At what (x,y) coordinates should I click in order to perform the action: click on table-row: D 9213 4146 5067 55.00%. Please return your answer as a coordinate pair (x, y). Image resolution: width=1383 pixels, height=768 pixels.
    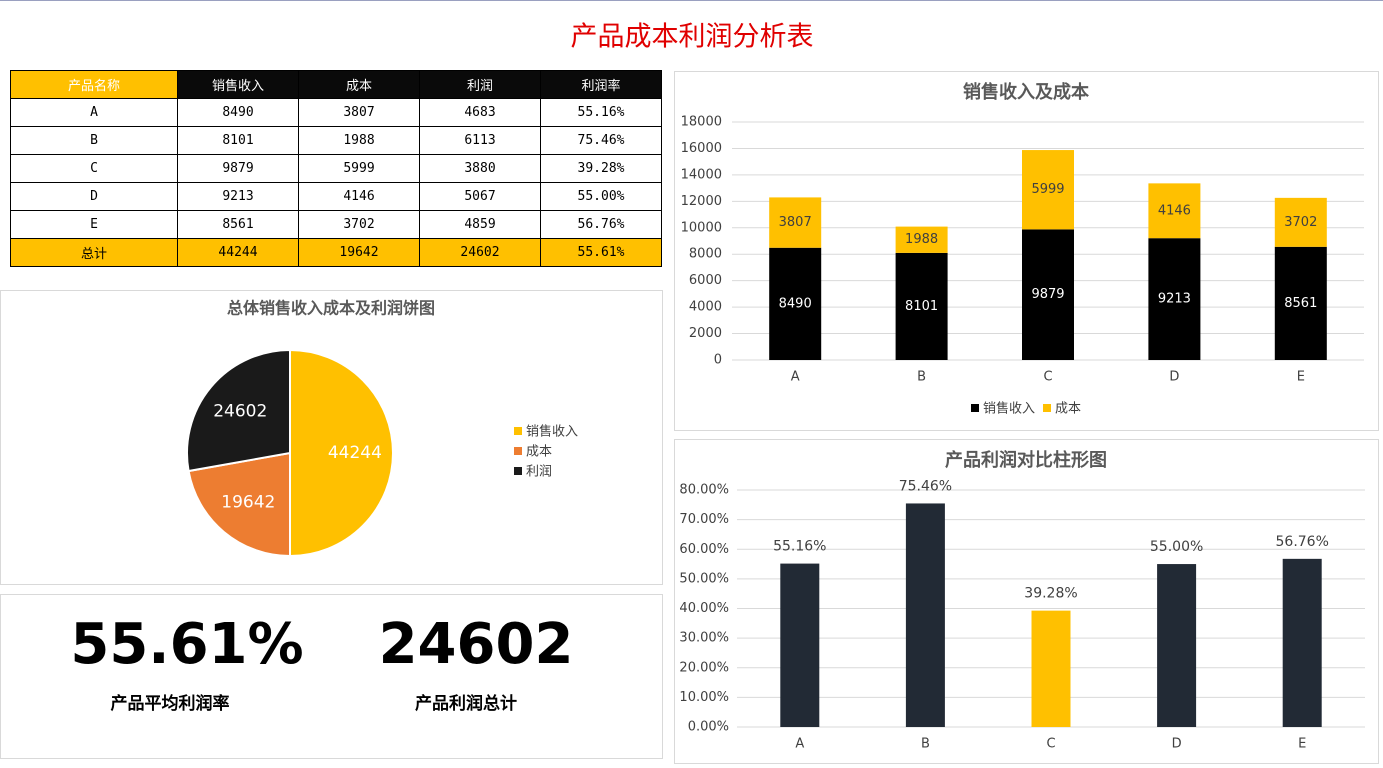
    Looking at the image, I should click on (336, 196).